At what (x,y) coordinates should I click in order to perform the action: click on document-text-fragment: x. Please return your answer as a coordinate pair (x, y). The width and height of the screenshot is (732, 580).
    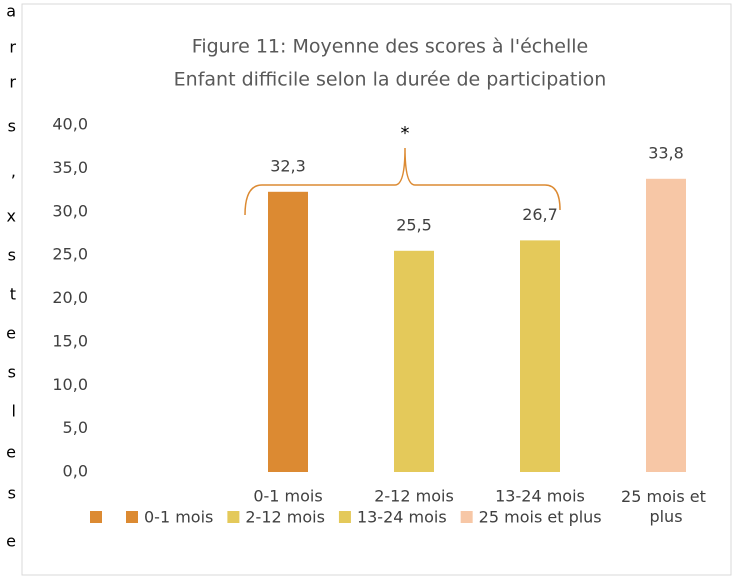
    Looking at the image, I should click on (11, 216).